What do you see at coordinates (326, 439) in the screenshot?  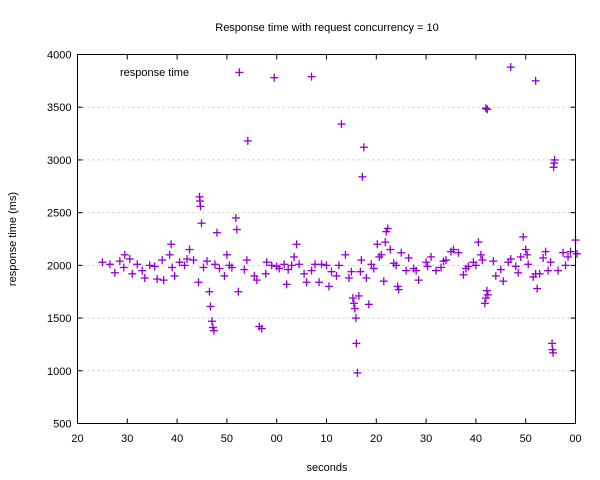 I see `x-tick-label-5: 10` at bounding box center [326, 439].